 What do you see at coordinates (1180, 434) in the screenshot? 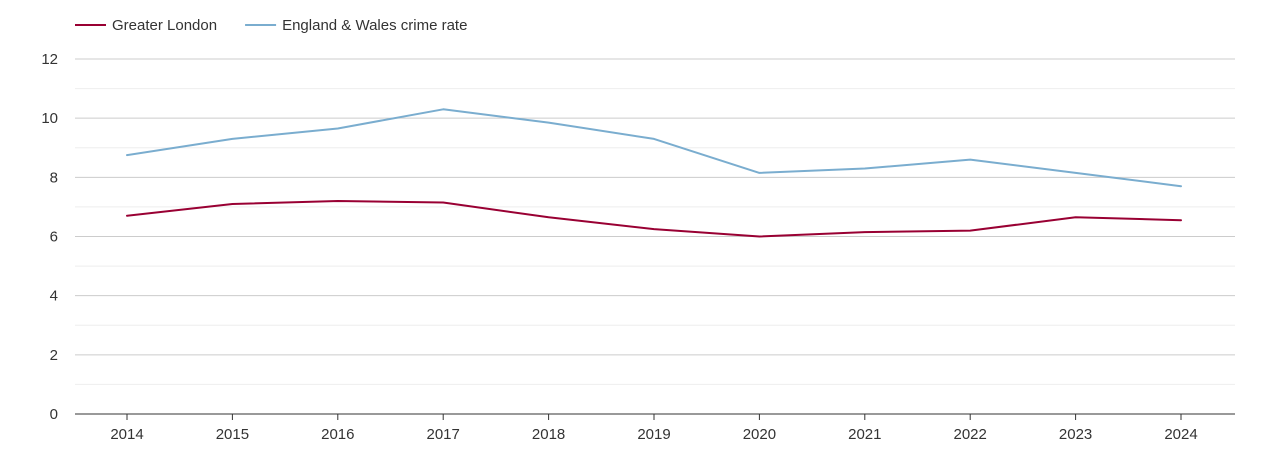
I see `x-tick-label: 2024` at bounding box center [1180, 434].